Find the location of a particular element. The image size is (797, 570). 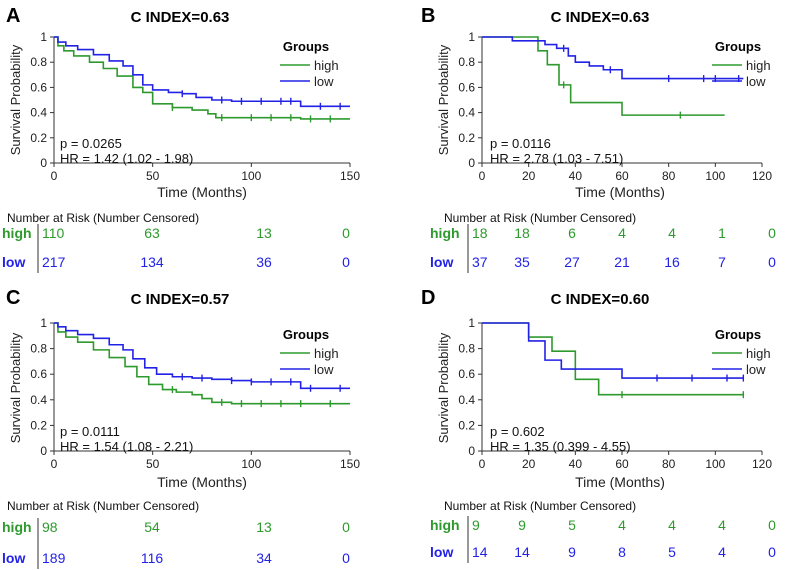

risk-cell-high: 5 is located at coordinates (572, 525).